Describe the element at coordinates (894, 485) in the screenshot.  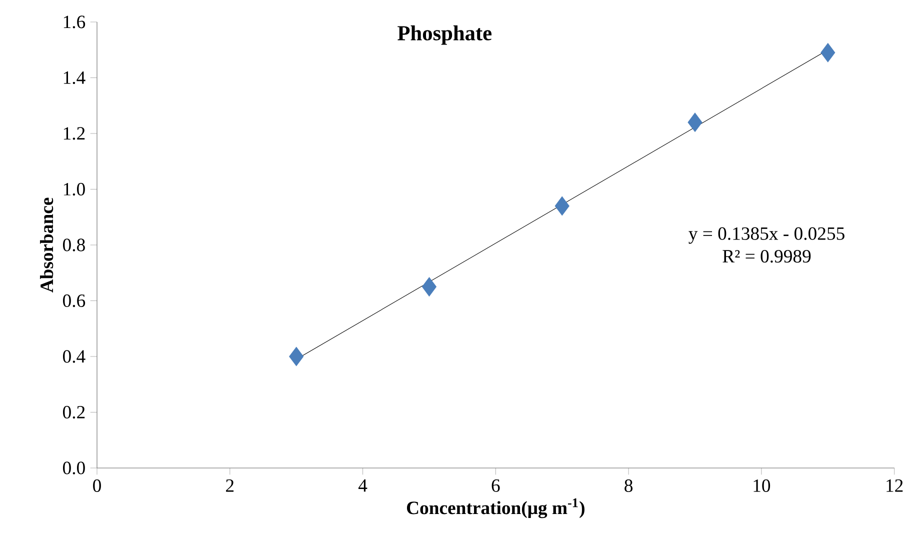
I see `x-tick-label: 12` at that location.